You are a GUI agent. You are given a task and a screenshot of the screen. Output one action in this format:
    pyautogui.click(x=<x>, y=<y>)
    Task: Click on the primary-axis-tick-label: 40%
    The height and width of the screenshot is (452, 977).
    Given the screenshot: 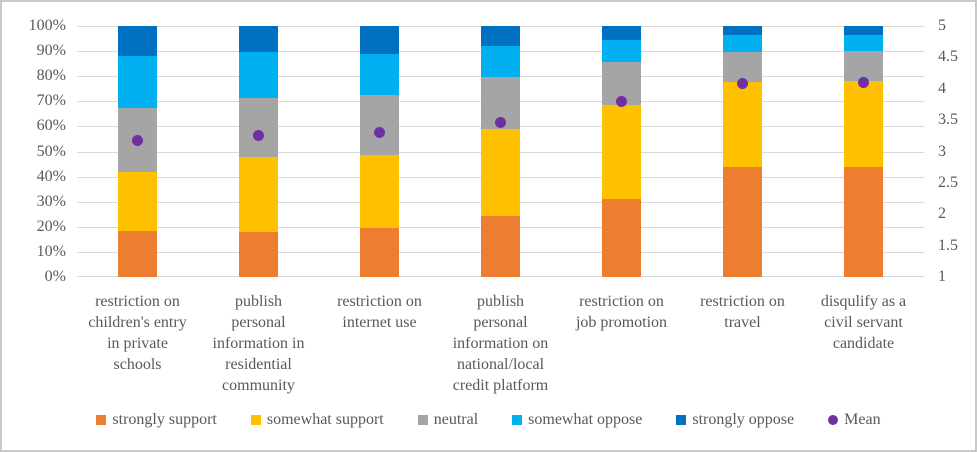 What is the action you would take?
    pyautogui.click(x=51, y=176)
    